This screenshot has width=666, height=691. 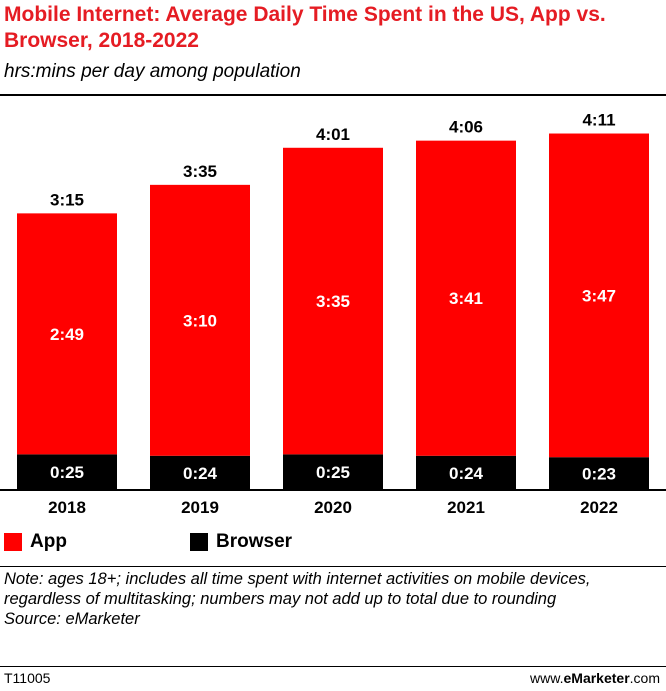 I want to click on bar-browser-2019, so click(x=200, y=472).